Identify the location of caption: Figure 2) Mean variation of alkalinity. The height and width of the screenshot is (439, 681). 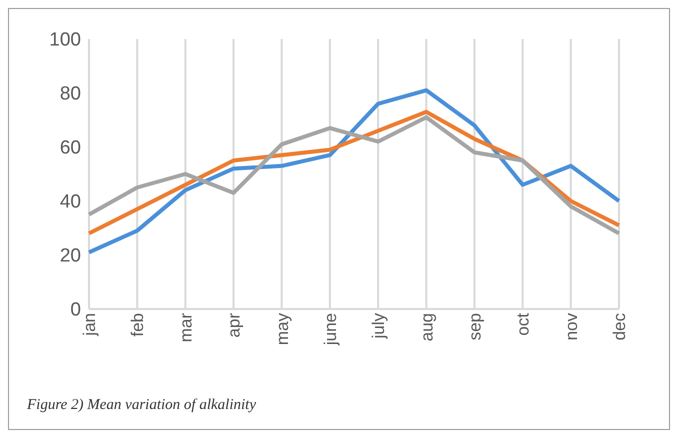
(141, 405).